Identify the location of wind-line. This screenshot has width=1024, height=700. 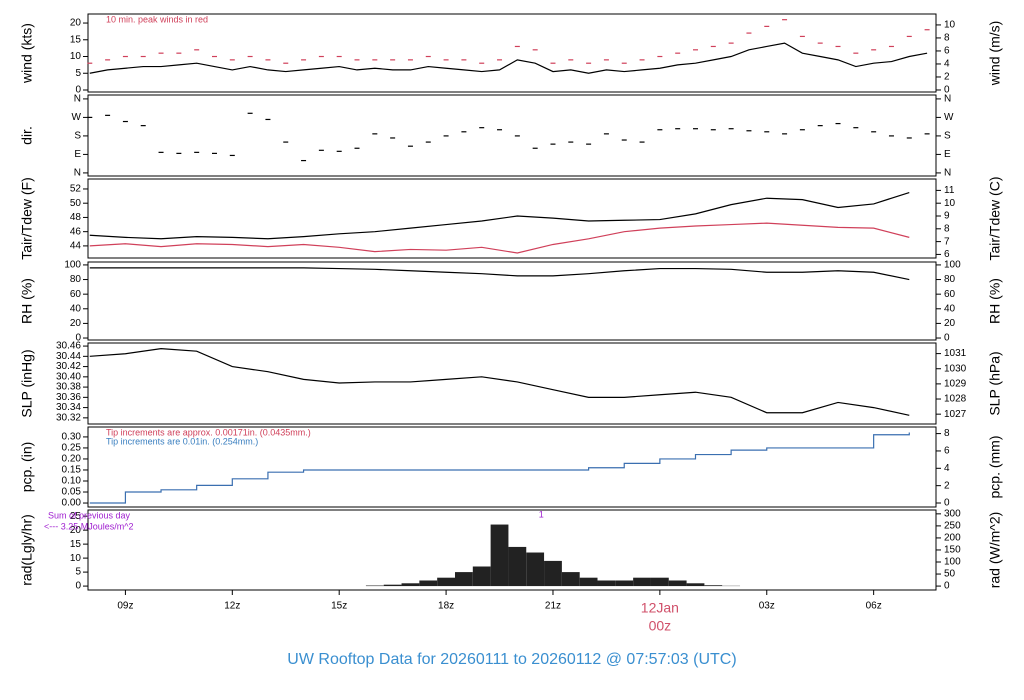
(508, 58).